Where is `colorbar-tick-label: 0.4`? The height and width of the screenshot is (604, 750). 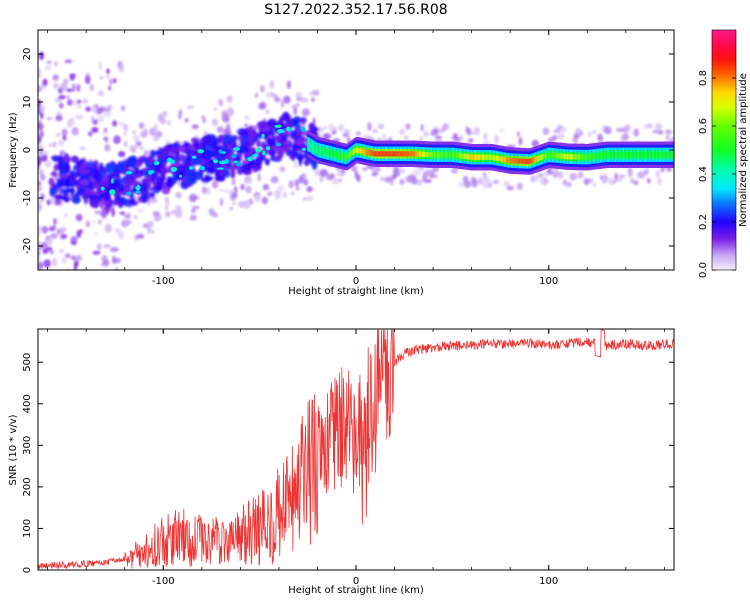
colorbar-tick-label: 0.4 is located at coordinates (703, 174).